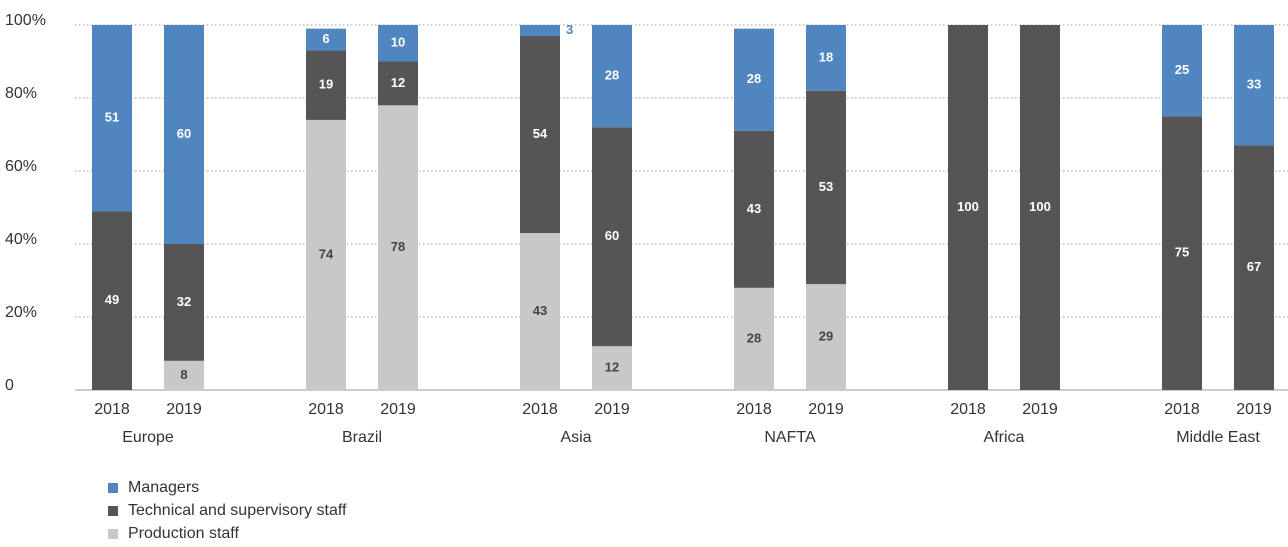 The height and width of the screenshot is (547, 1288). I want to click on value-label: 10, so click(398, 42).